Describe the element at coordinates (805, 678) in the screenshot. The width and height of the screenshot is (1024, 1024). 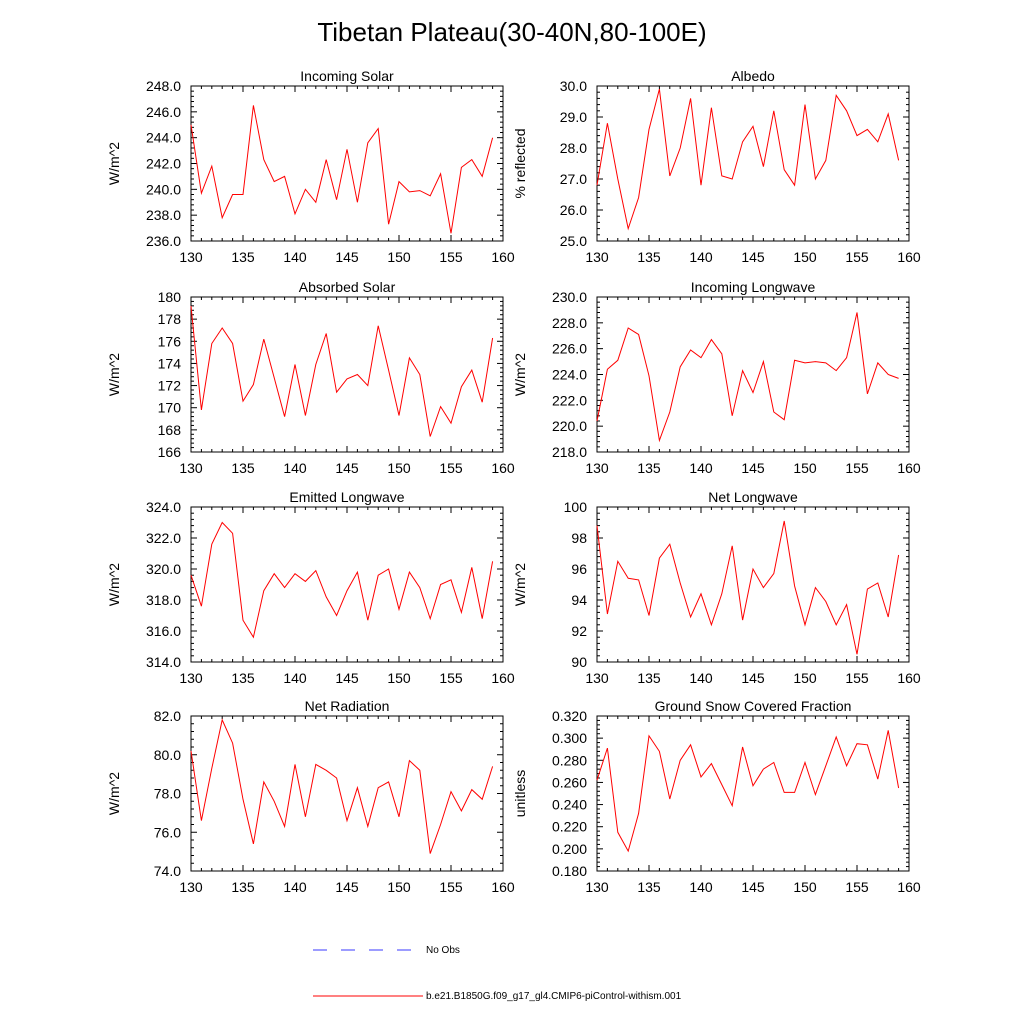
I see `net-longwave-x-tick-label: 150` at that location.